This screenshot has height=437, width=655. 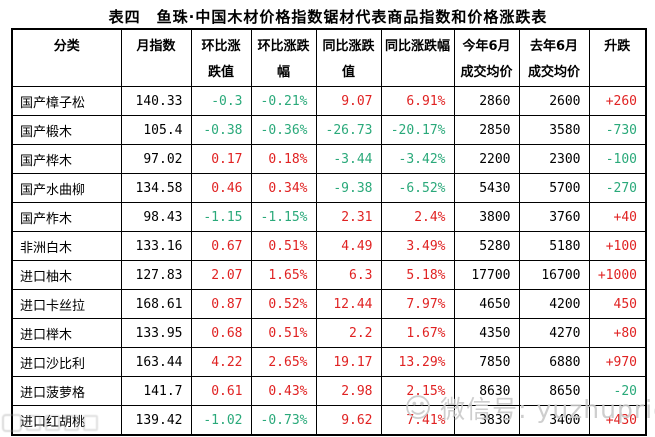 I want to click on value-cell: +430, so click(x=617, y=420).